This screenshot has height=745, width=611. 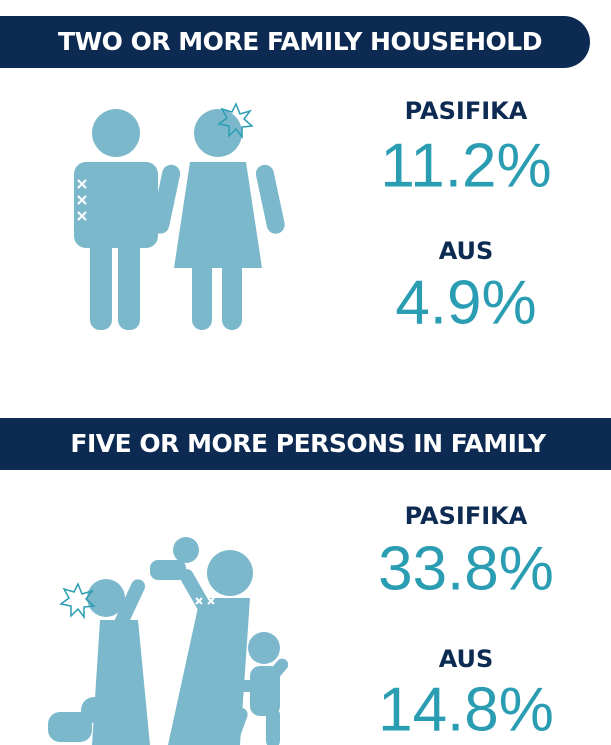 What do you see at coordinates (465, 302) in the screenshot?
I see `stat-value: 4.9%` at bounding box center [465, 302].